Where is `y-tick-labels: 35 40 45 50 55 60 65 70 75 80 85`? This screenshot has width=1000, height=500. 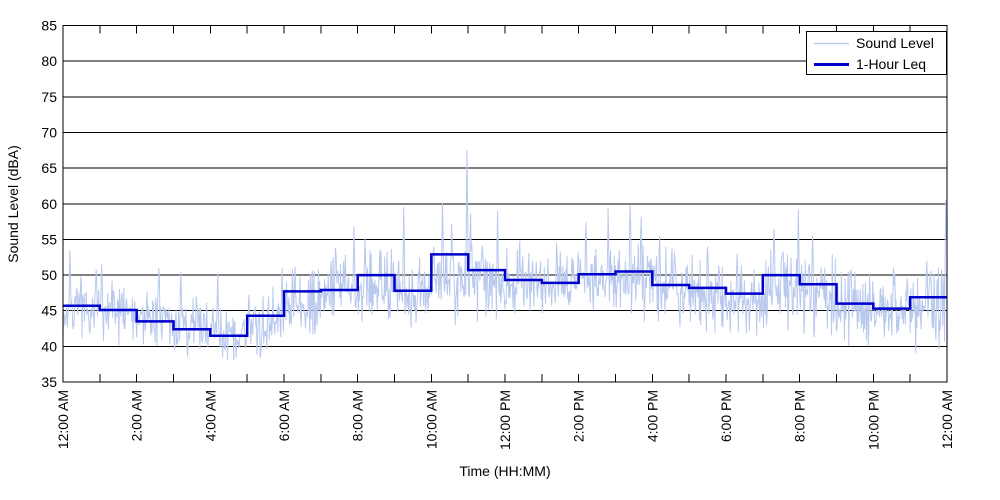
y-tick-labels: 35 40 45 50 55 60 65 70 75 80 85 is located at coordinates (49, 204).